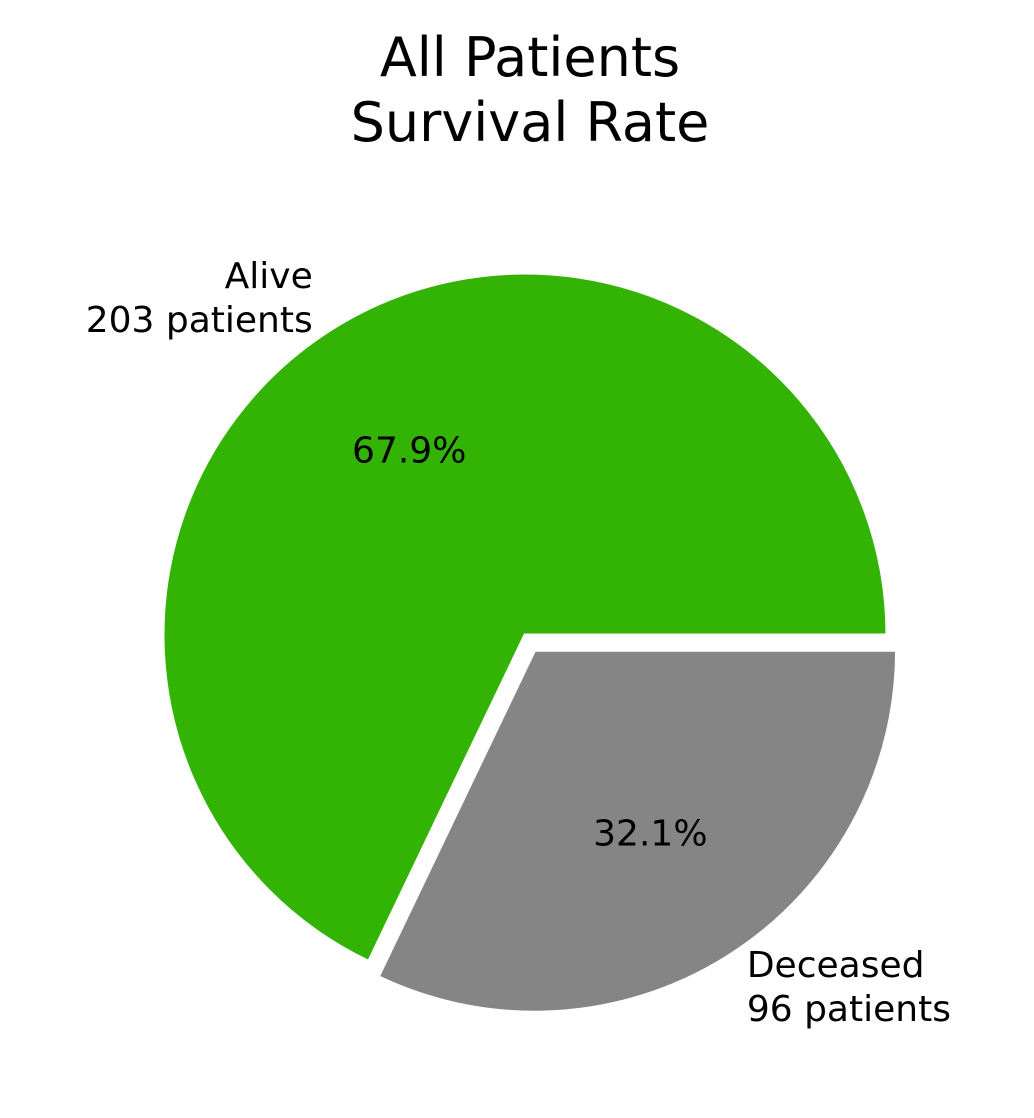 Image resolution: width=1034 pixels, height=1118 pixels. I want to click on pie-slice-label-line: Deceased, so click(836, 965).